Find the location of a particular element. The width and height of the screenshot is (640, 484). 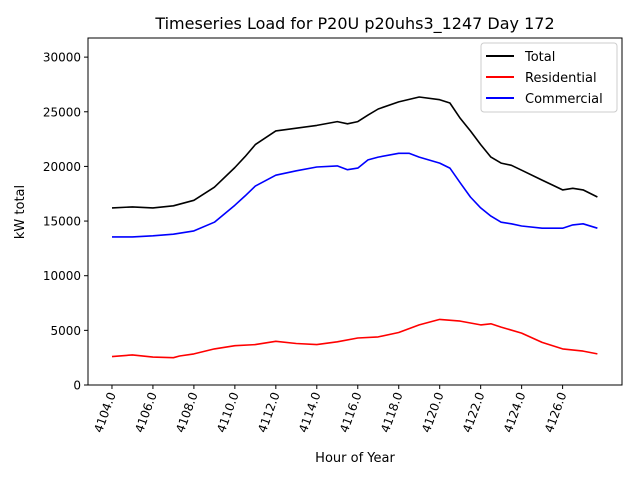

legend-box is located at coordinates (549, 77).